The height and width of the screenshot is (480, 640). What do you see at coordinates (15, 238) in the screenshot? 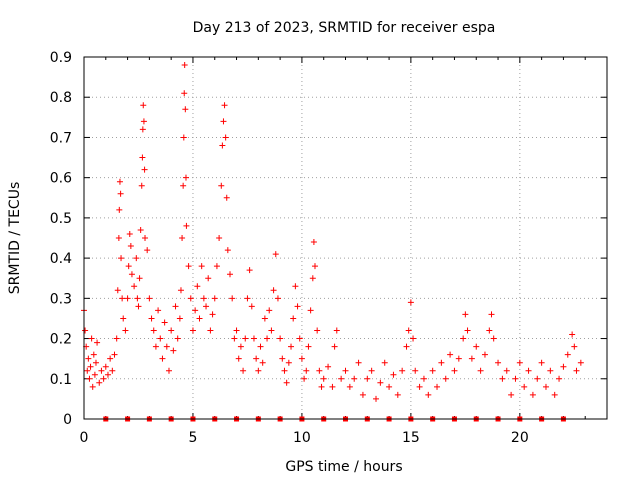
I see `y-axis-label: SRMTID / TECUs` at bounding box center [15, 238].